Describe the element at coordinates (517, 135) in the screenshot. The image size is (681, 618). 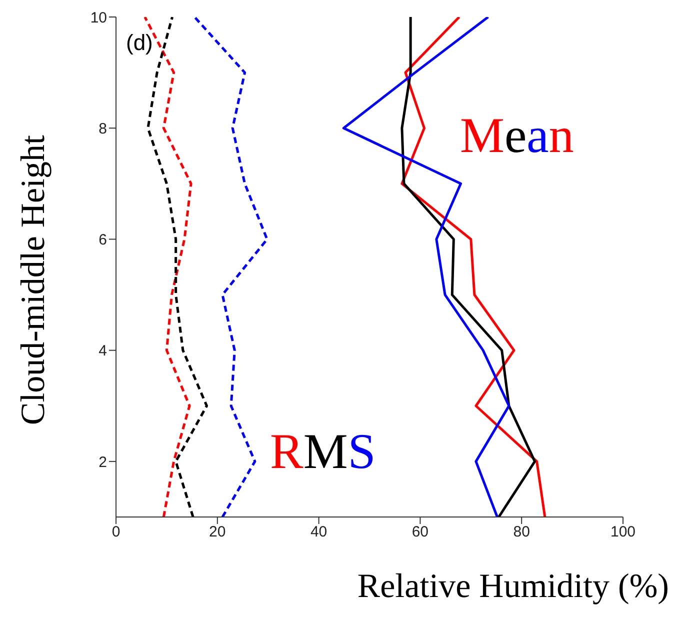
I see `annotation: Mean` at that location.